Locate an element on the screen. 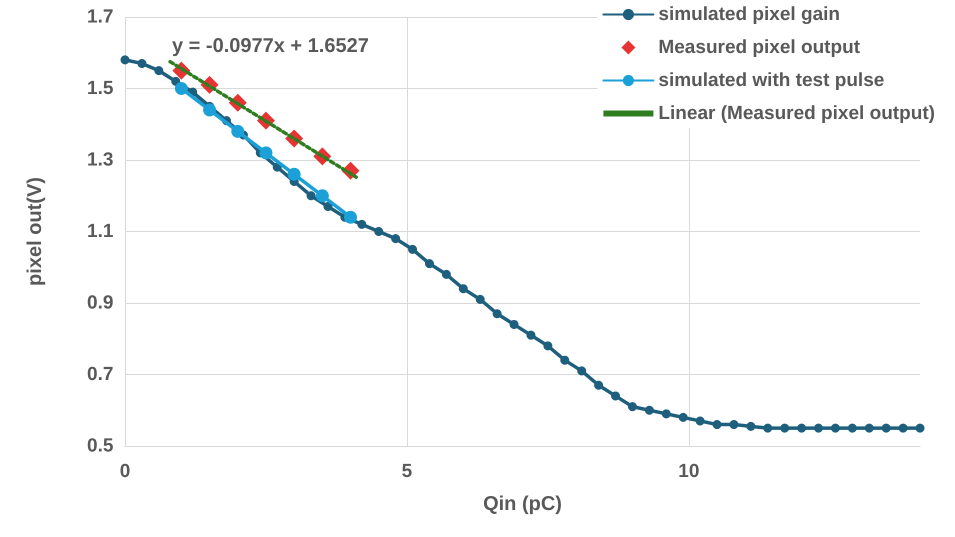 The height and width of the screenshot is (537, 955). y-tick-label: 1.5 is located at coordinates (100, 88).